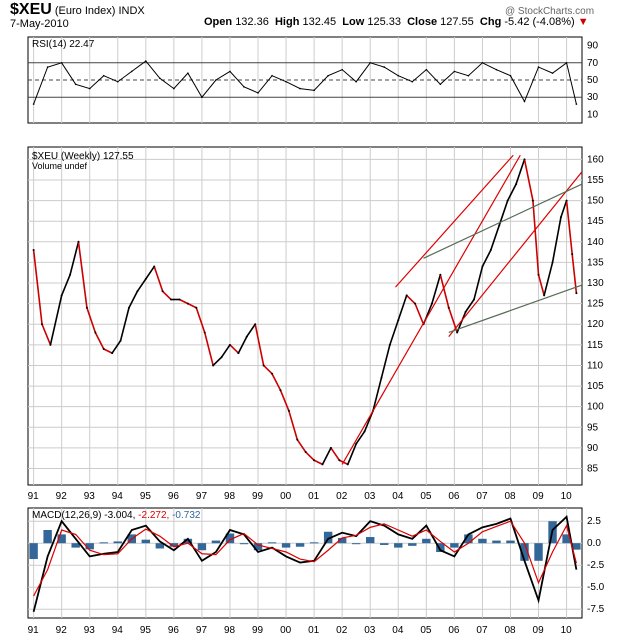 The width and height of the screenshot is (620, 639). Describe the element at coordinates (550, 11) in the screenshot. I see `watermark: @ StockCharts.com` at that location.